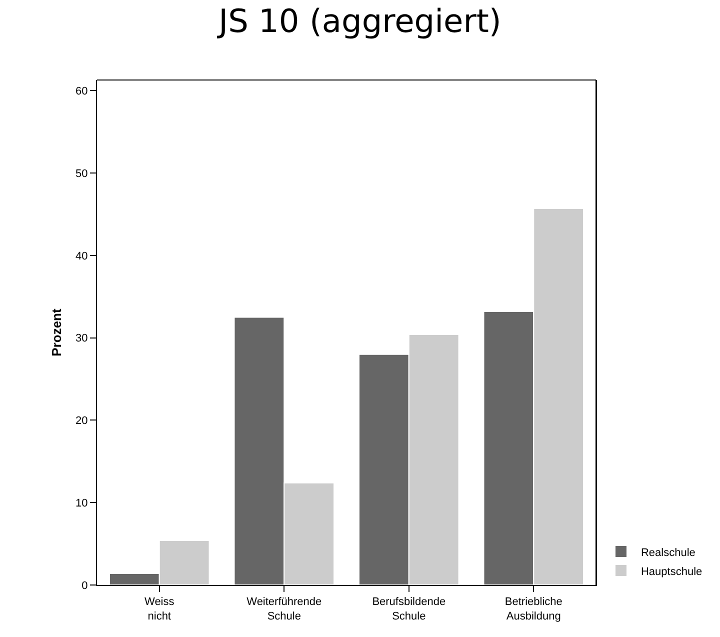  I want to click on x-tick-label: Weiss nicht, so click(159, 609).